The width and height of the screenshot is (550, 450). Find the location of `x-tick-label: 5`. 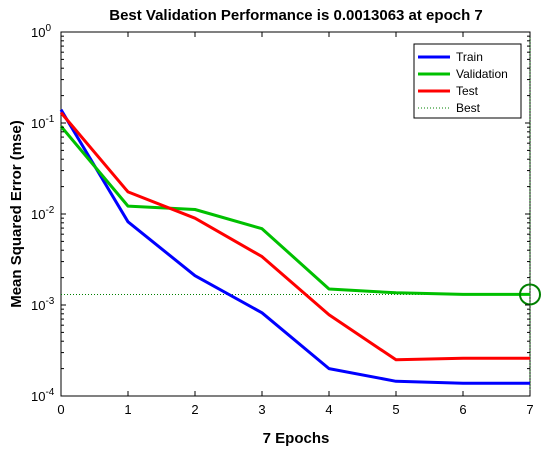

x-tick-label: 5 is located at coordinates (395, 409).